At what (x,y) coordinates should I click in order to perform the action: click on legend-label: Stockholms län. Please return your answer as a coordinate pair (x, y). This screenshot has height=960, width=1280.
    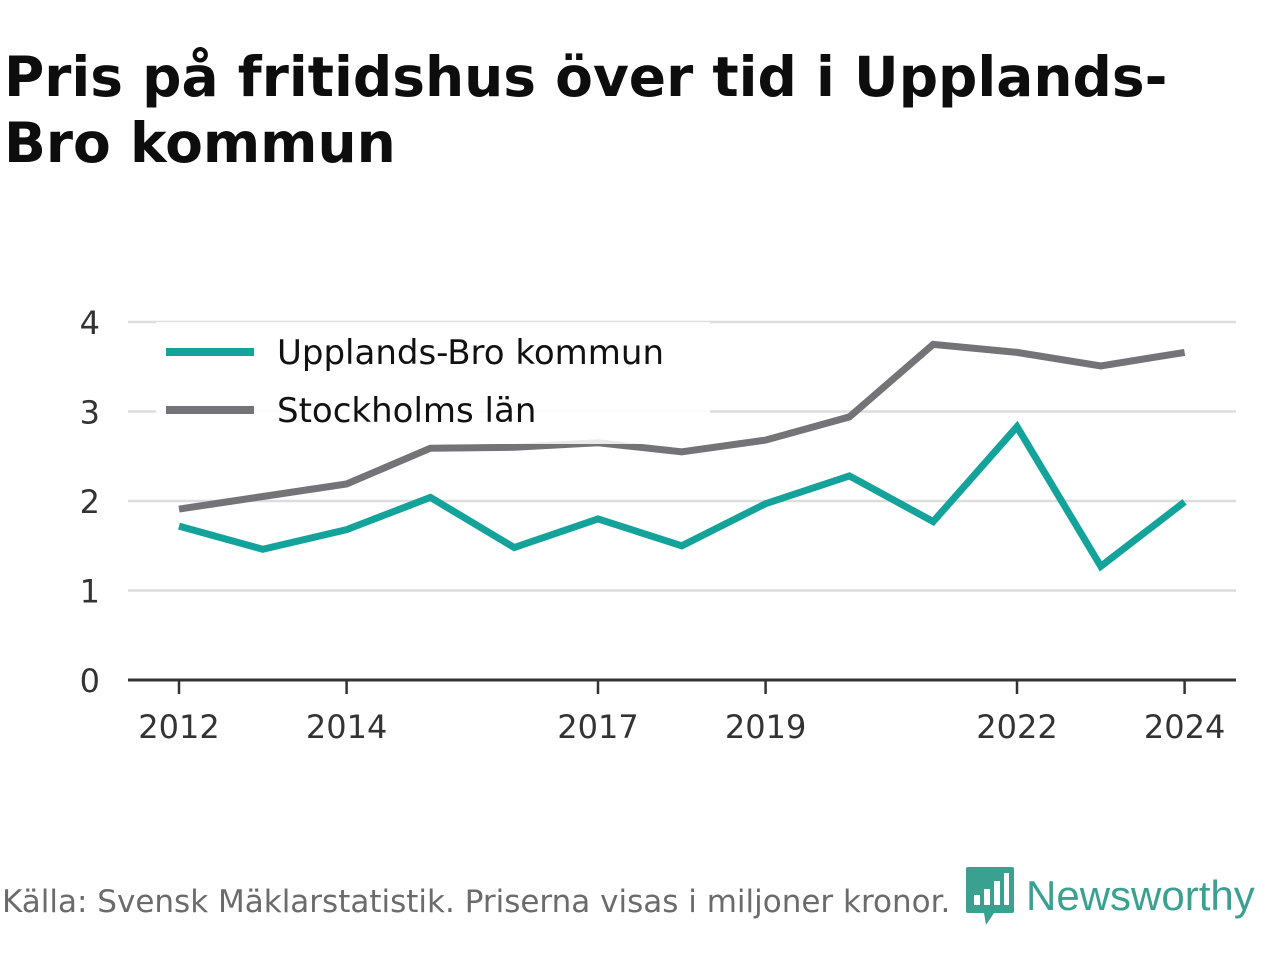
    Looking at the image, I should click on (406, 411).